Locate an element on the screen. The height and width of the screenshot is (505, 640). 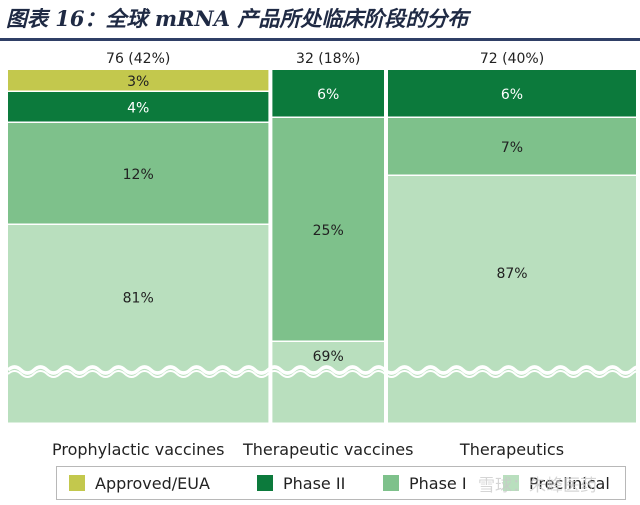
legend-item-preclinical: Preclinical is located at coordinates (556, 483).